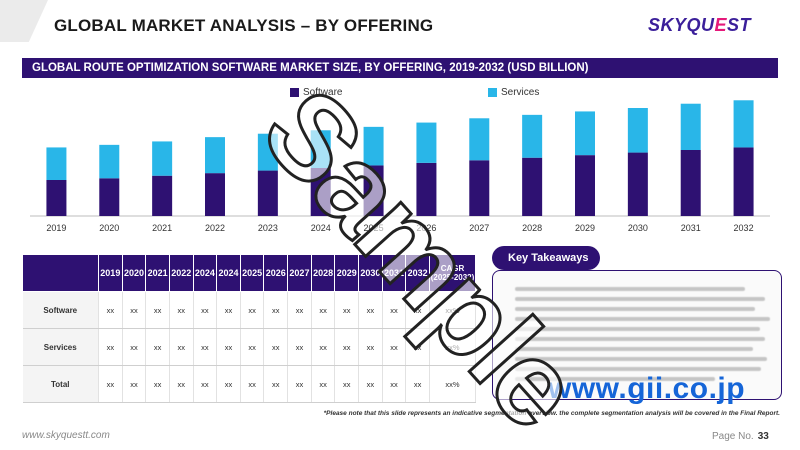 The height and width of the screenshot is (450, 800). I want to click on page-number-value: 33, so click(763, 436).